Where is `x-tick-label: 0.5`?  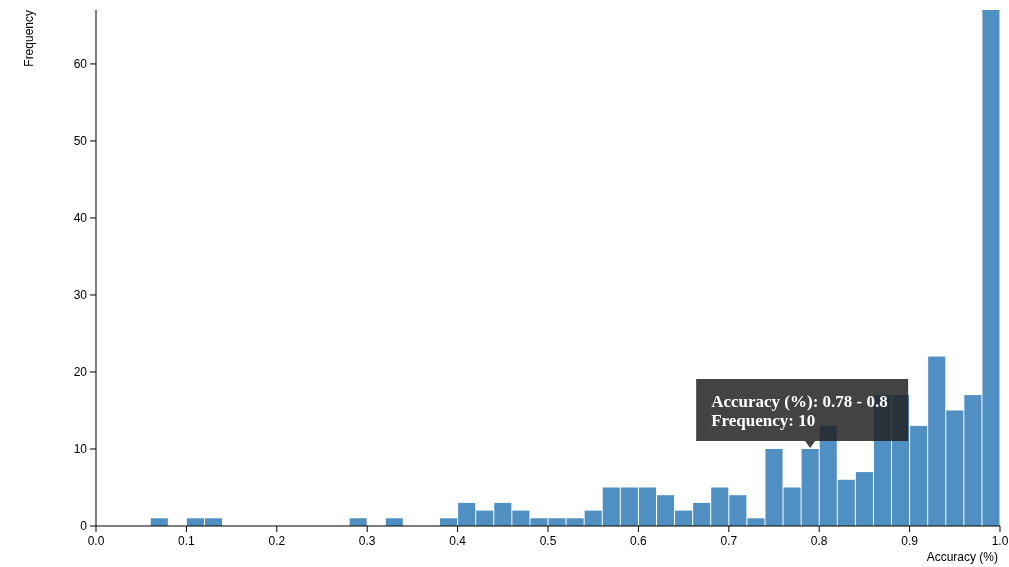 x-tick-label: 0.5 is located at coordinates (548, 541).